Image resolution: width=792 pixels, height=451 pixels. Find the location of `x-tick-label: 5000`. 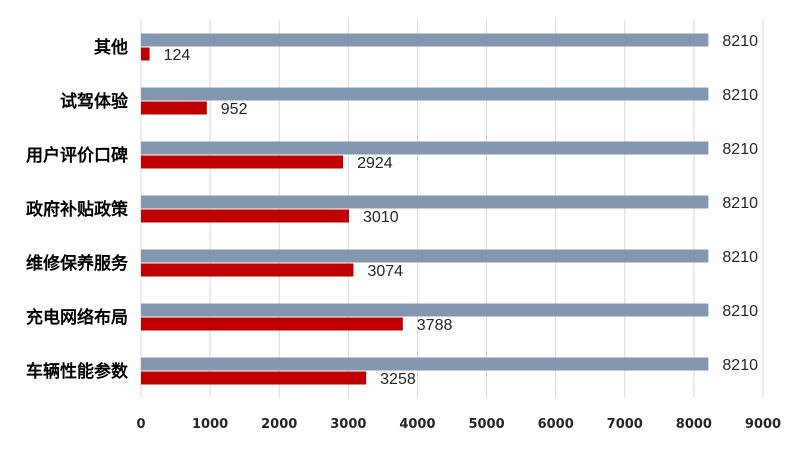

x-tick-label: 5000 is located at coordinates (486, 424).